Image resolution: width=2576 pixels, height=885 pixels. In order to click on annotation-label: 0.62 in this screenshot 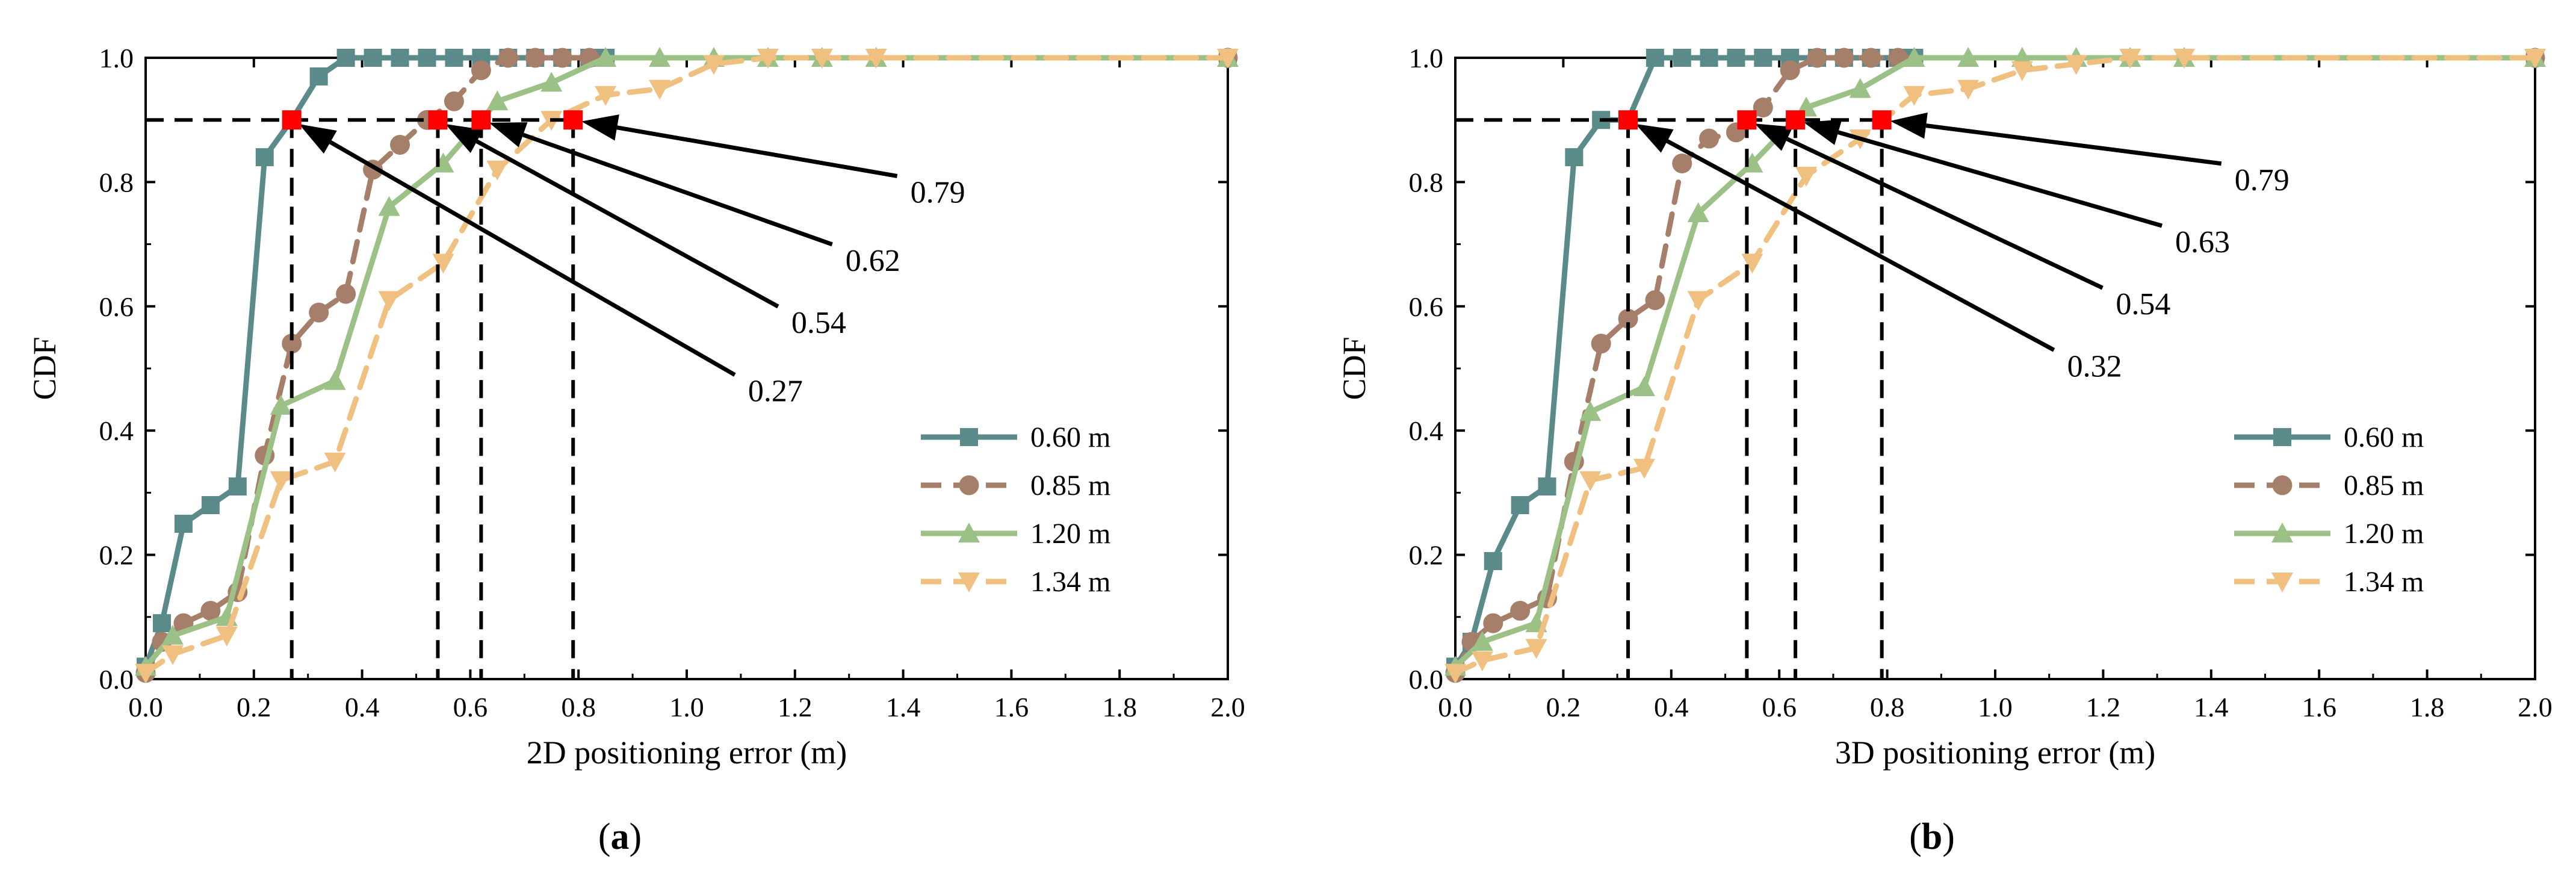, I will do `click(873, 261)`.